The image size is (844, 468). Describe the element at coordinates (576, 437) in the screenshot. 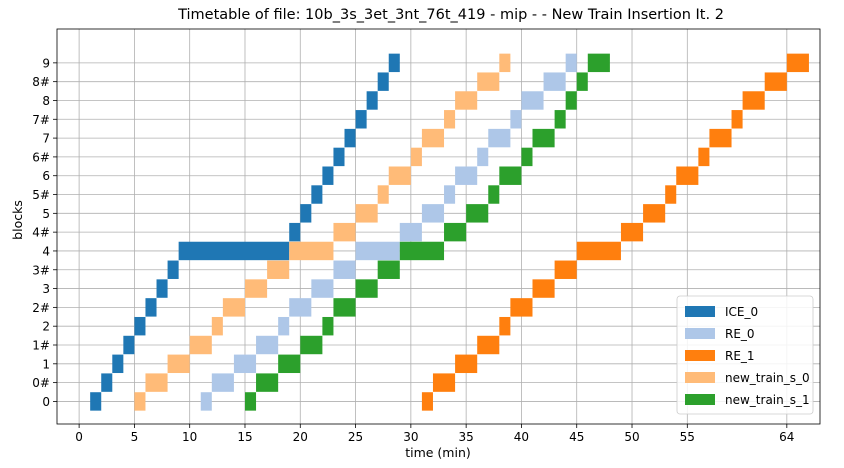

I see `x-tick-label: 45` at that location.